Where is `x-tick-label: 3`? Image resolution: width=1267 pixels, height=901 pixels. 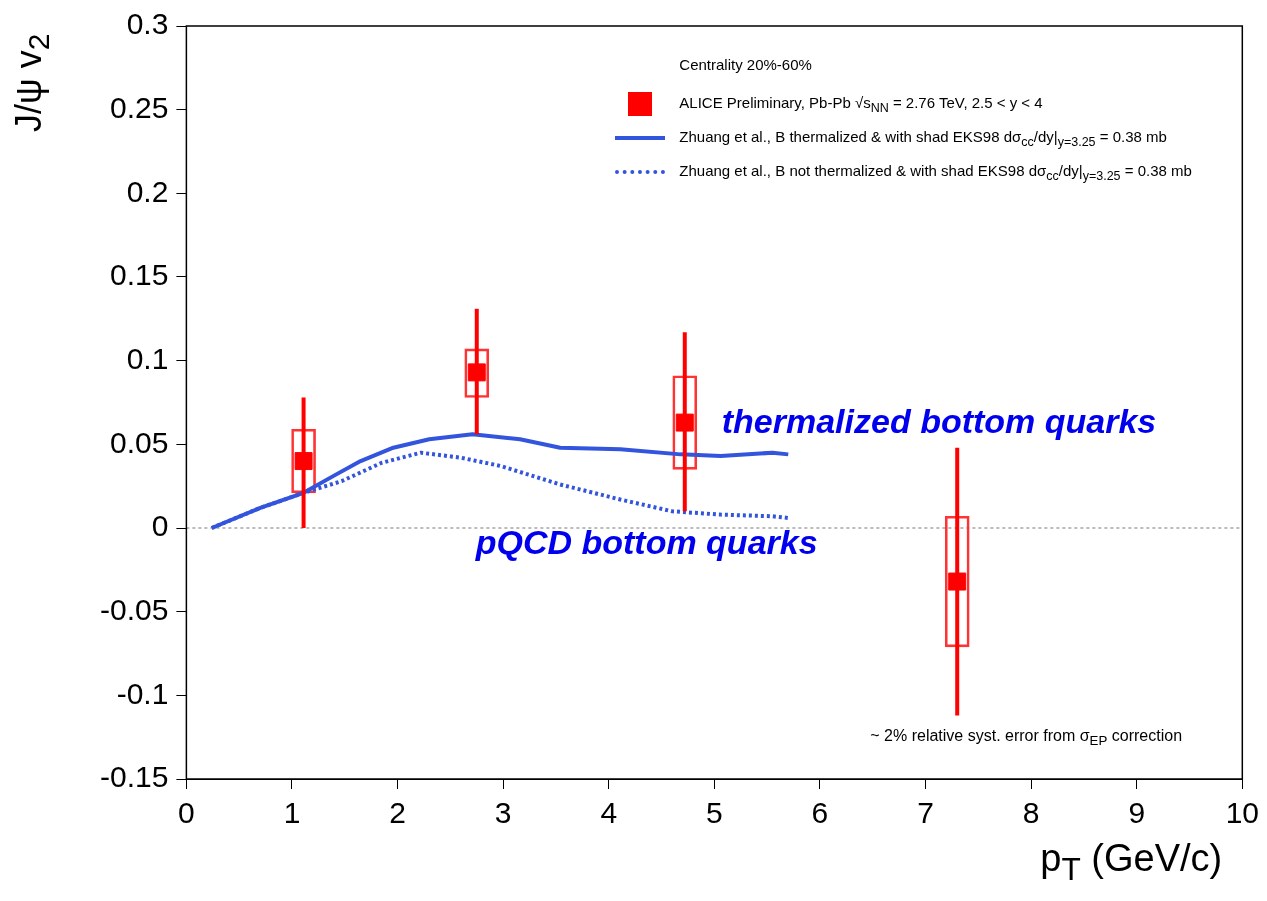
x-tick-label: 3 is located at coordinates (503, 813).